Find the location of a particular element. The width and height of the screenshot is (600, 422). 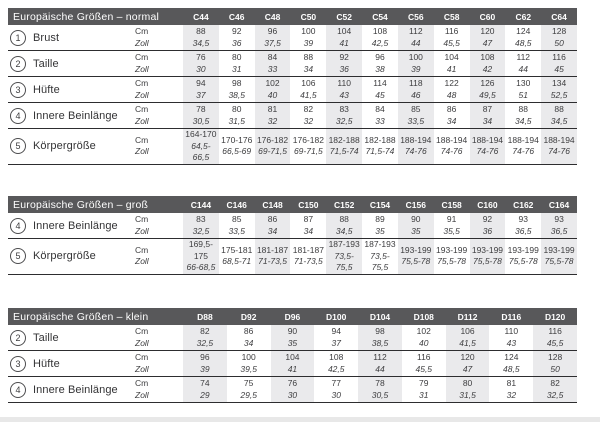

cell-cm-value: 87 is located at coordinates (487, 109).